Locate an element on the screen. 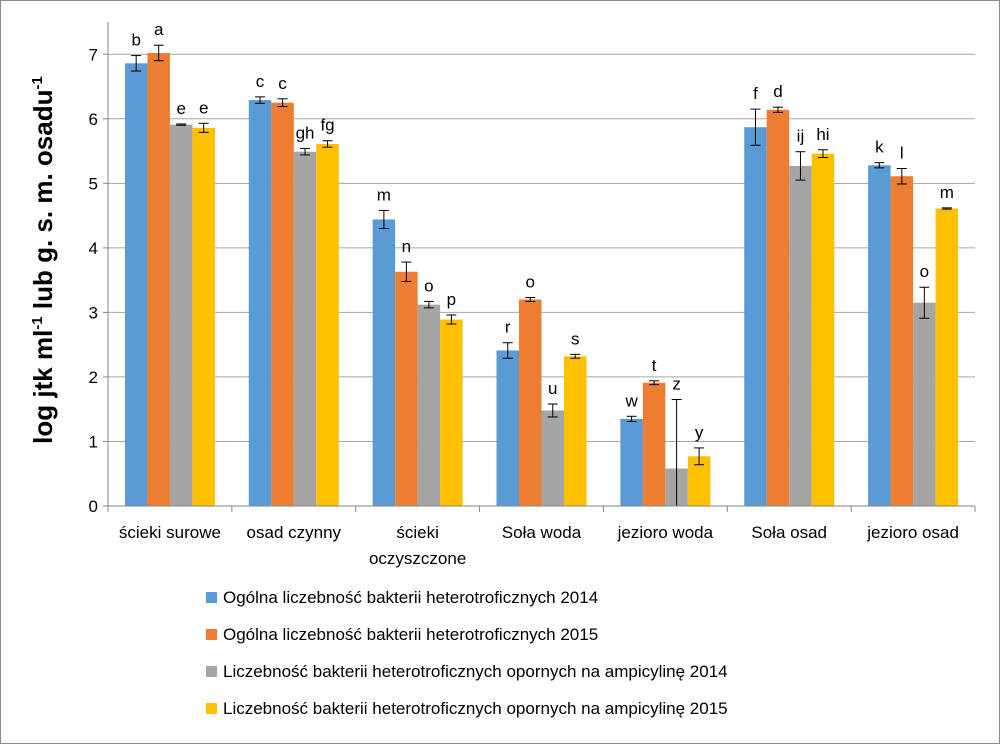 This screenshot has width=1000, height=744. significance-label: b is located at coordinates (135, 40).